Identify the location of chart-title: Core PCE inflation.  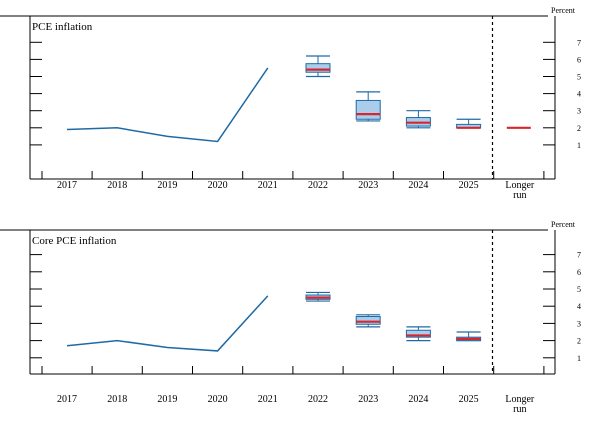
(74, 241).